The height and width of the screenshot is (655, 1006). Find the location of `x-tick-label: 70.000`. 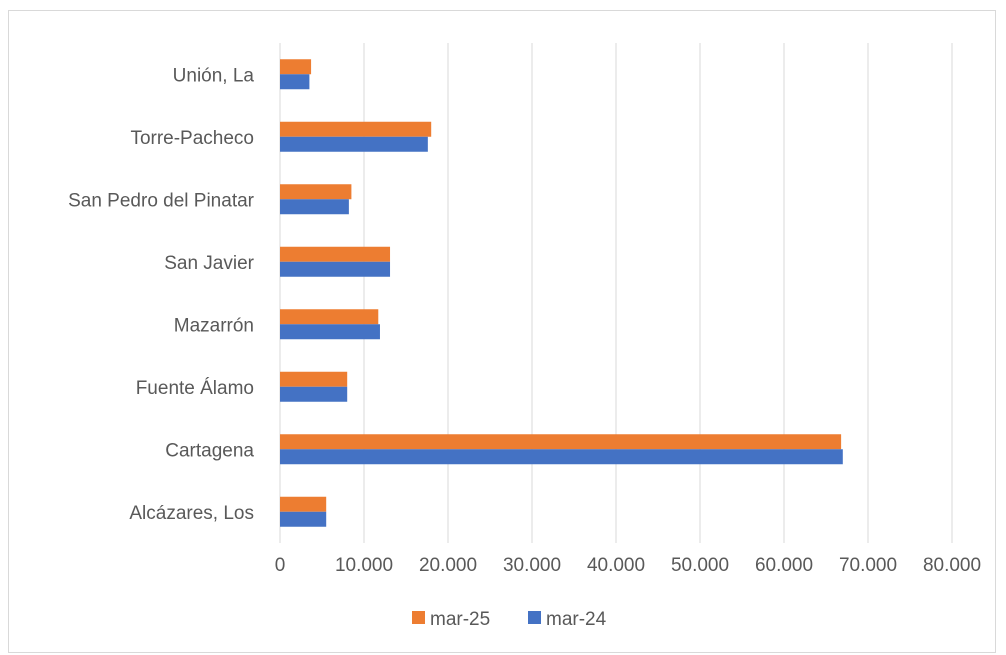

x-tick-label: 70.000 is located at coordinates (868, 565).